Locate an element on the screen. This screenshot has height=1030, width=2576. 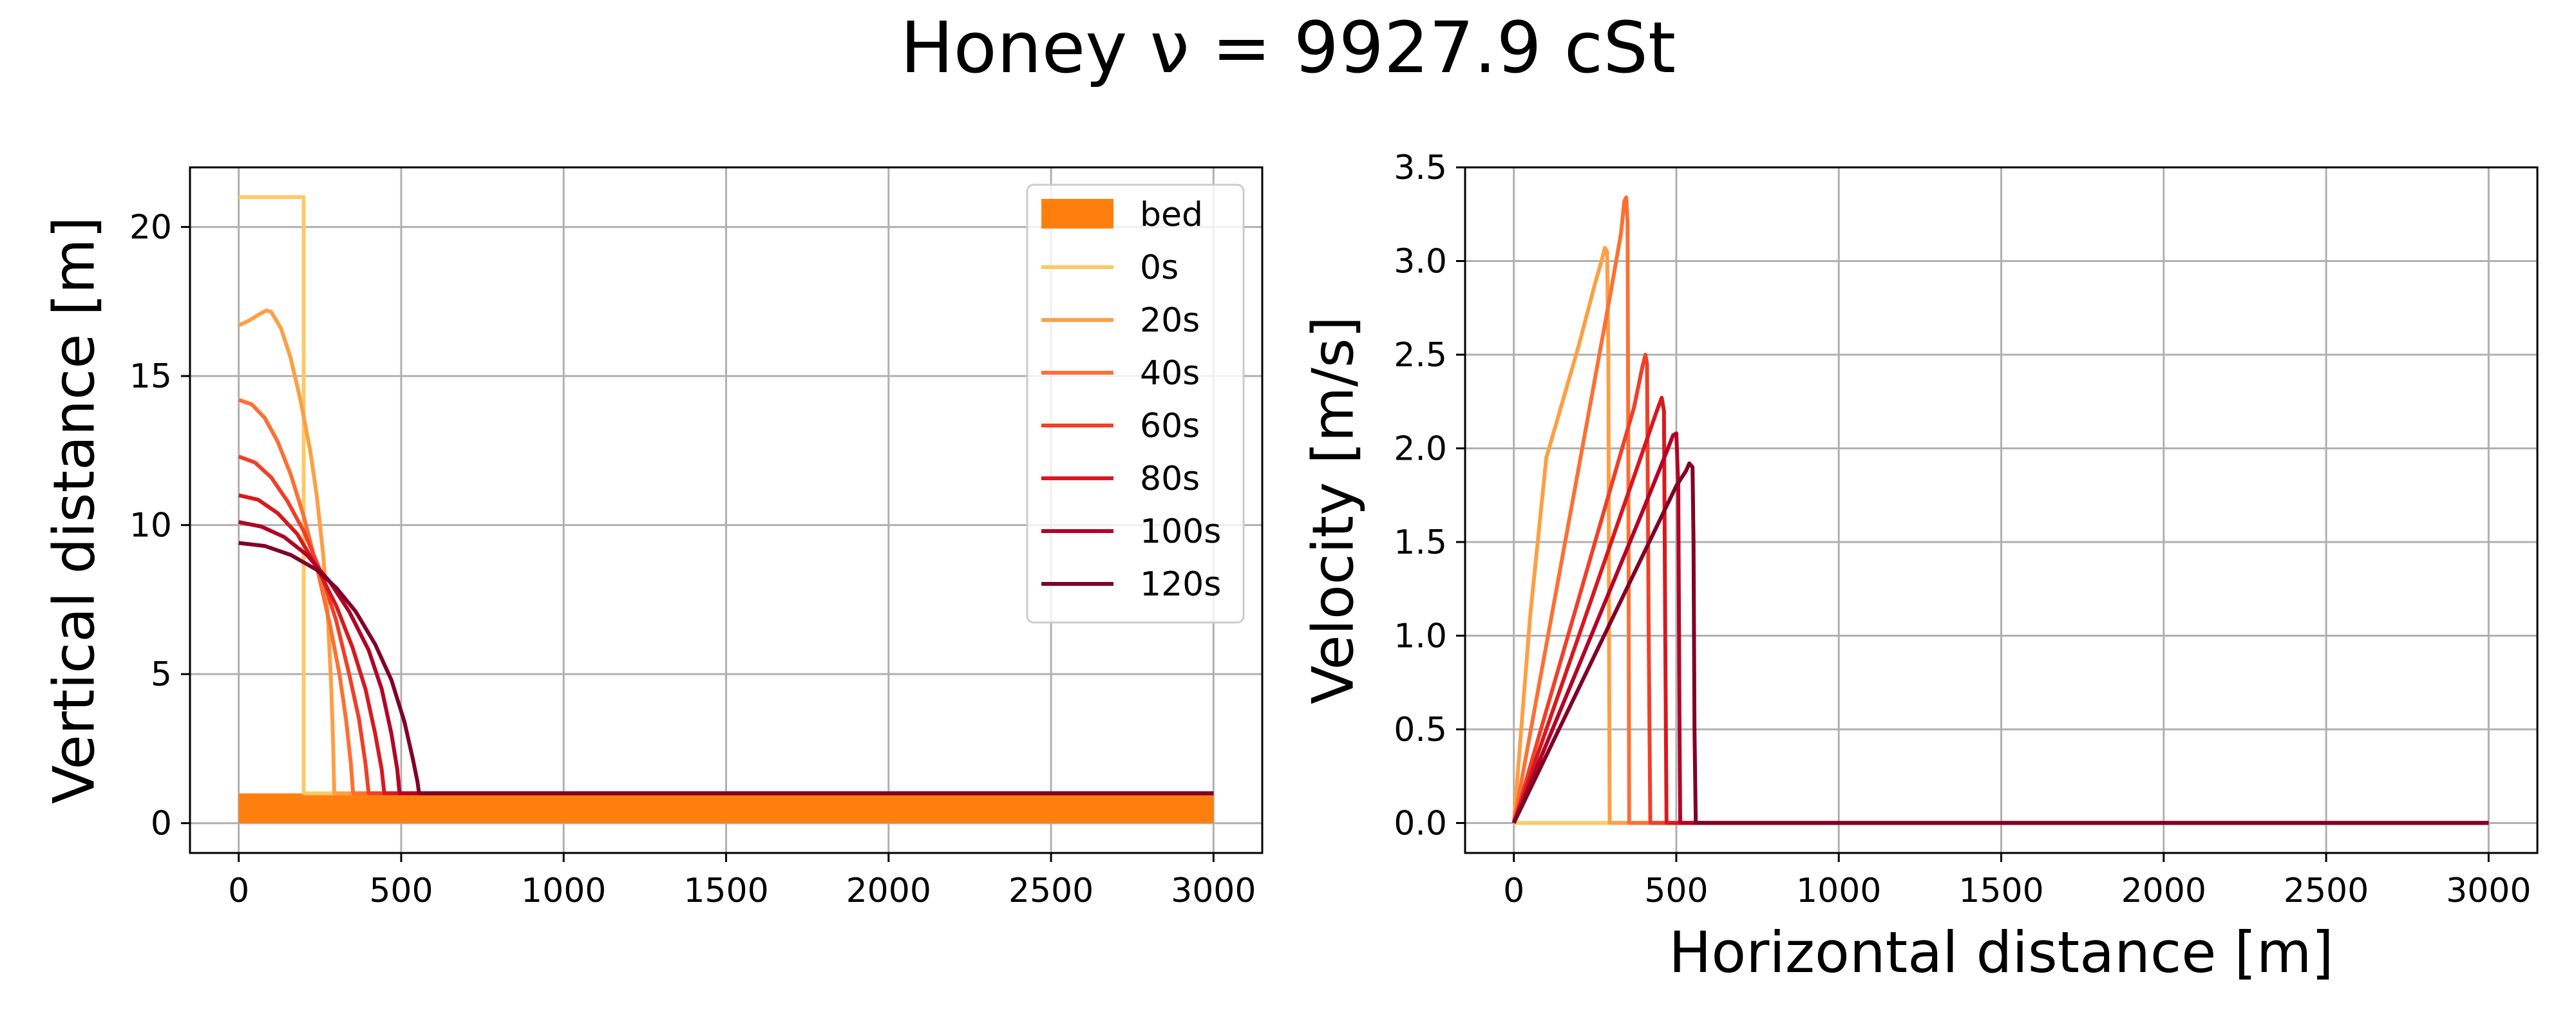
legend-label: 40s is located at coordinates (1170, 373).